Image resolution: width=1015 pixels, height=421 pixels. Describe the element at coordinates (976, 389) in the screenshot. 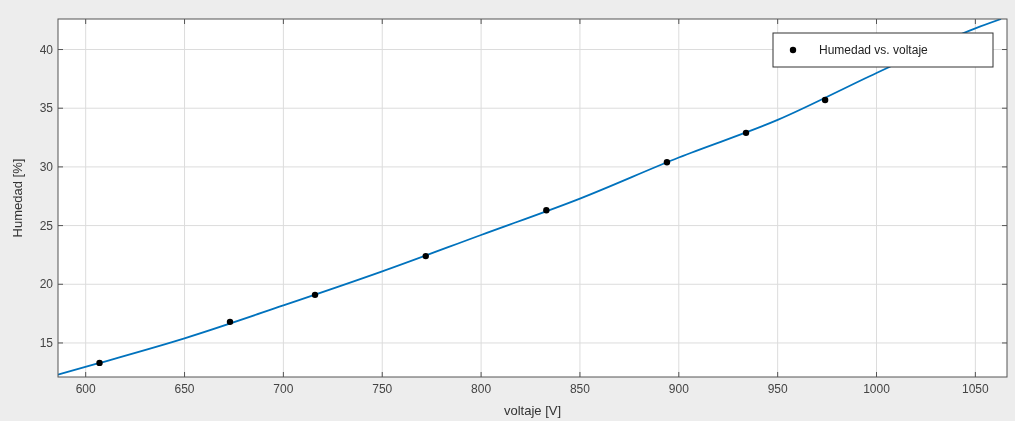

I see `x-tick-label: 1050` at that location.